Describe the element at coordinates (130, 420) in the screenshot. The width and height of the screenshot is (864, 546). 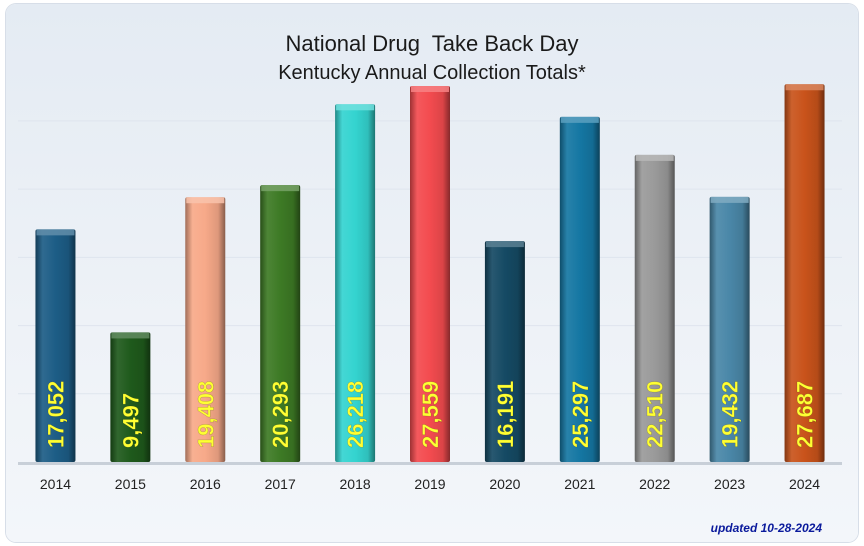
I see `data-label: 9,497` at that location.